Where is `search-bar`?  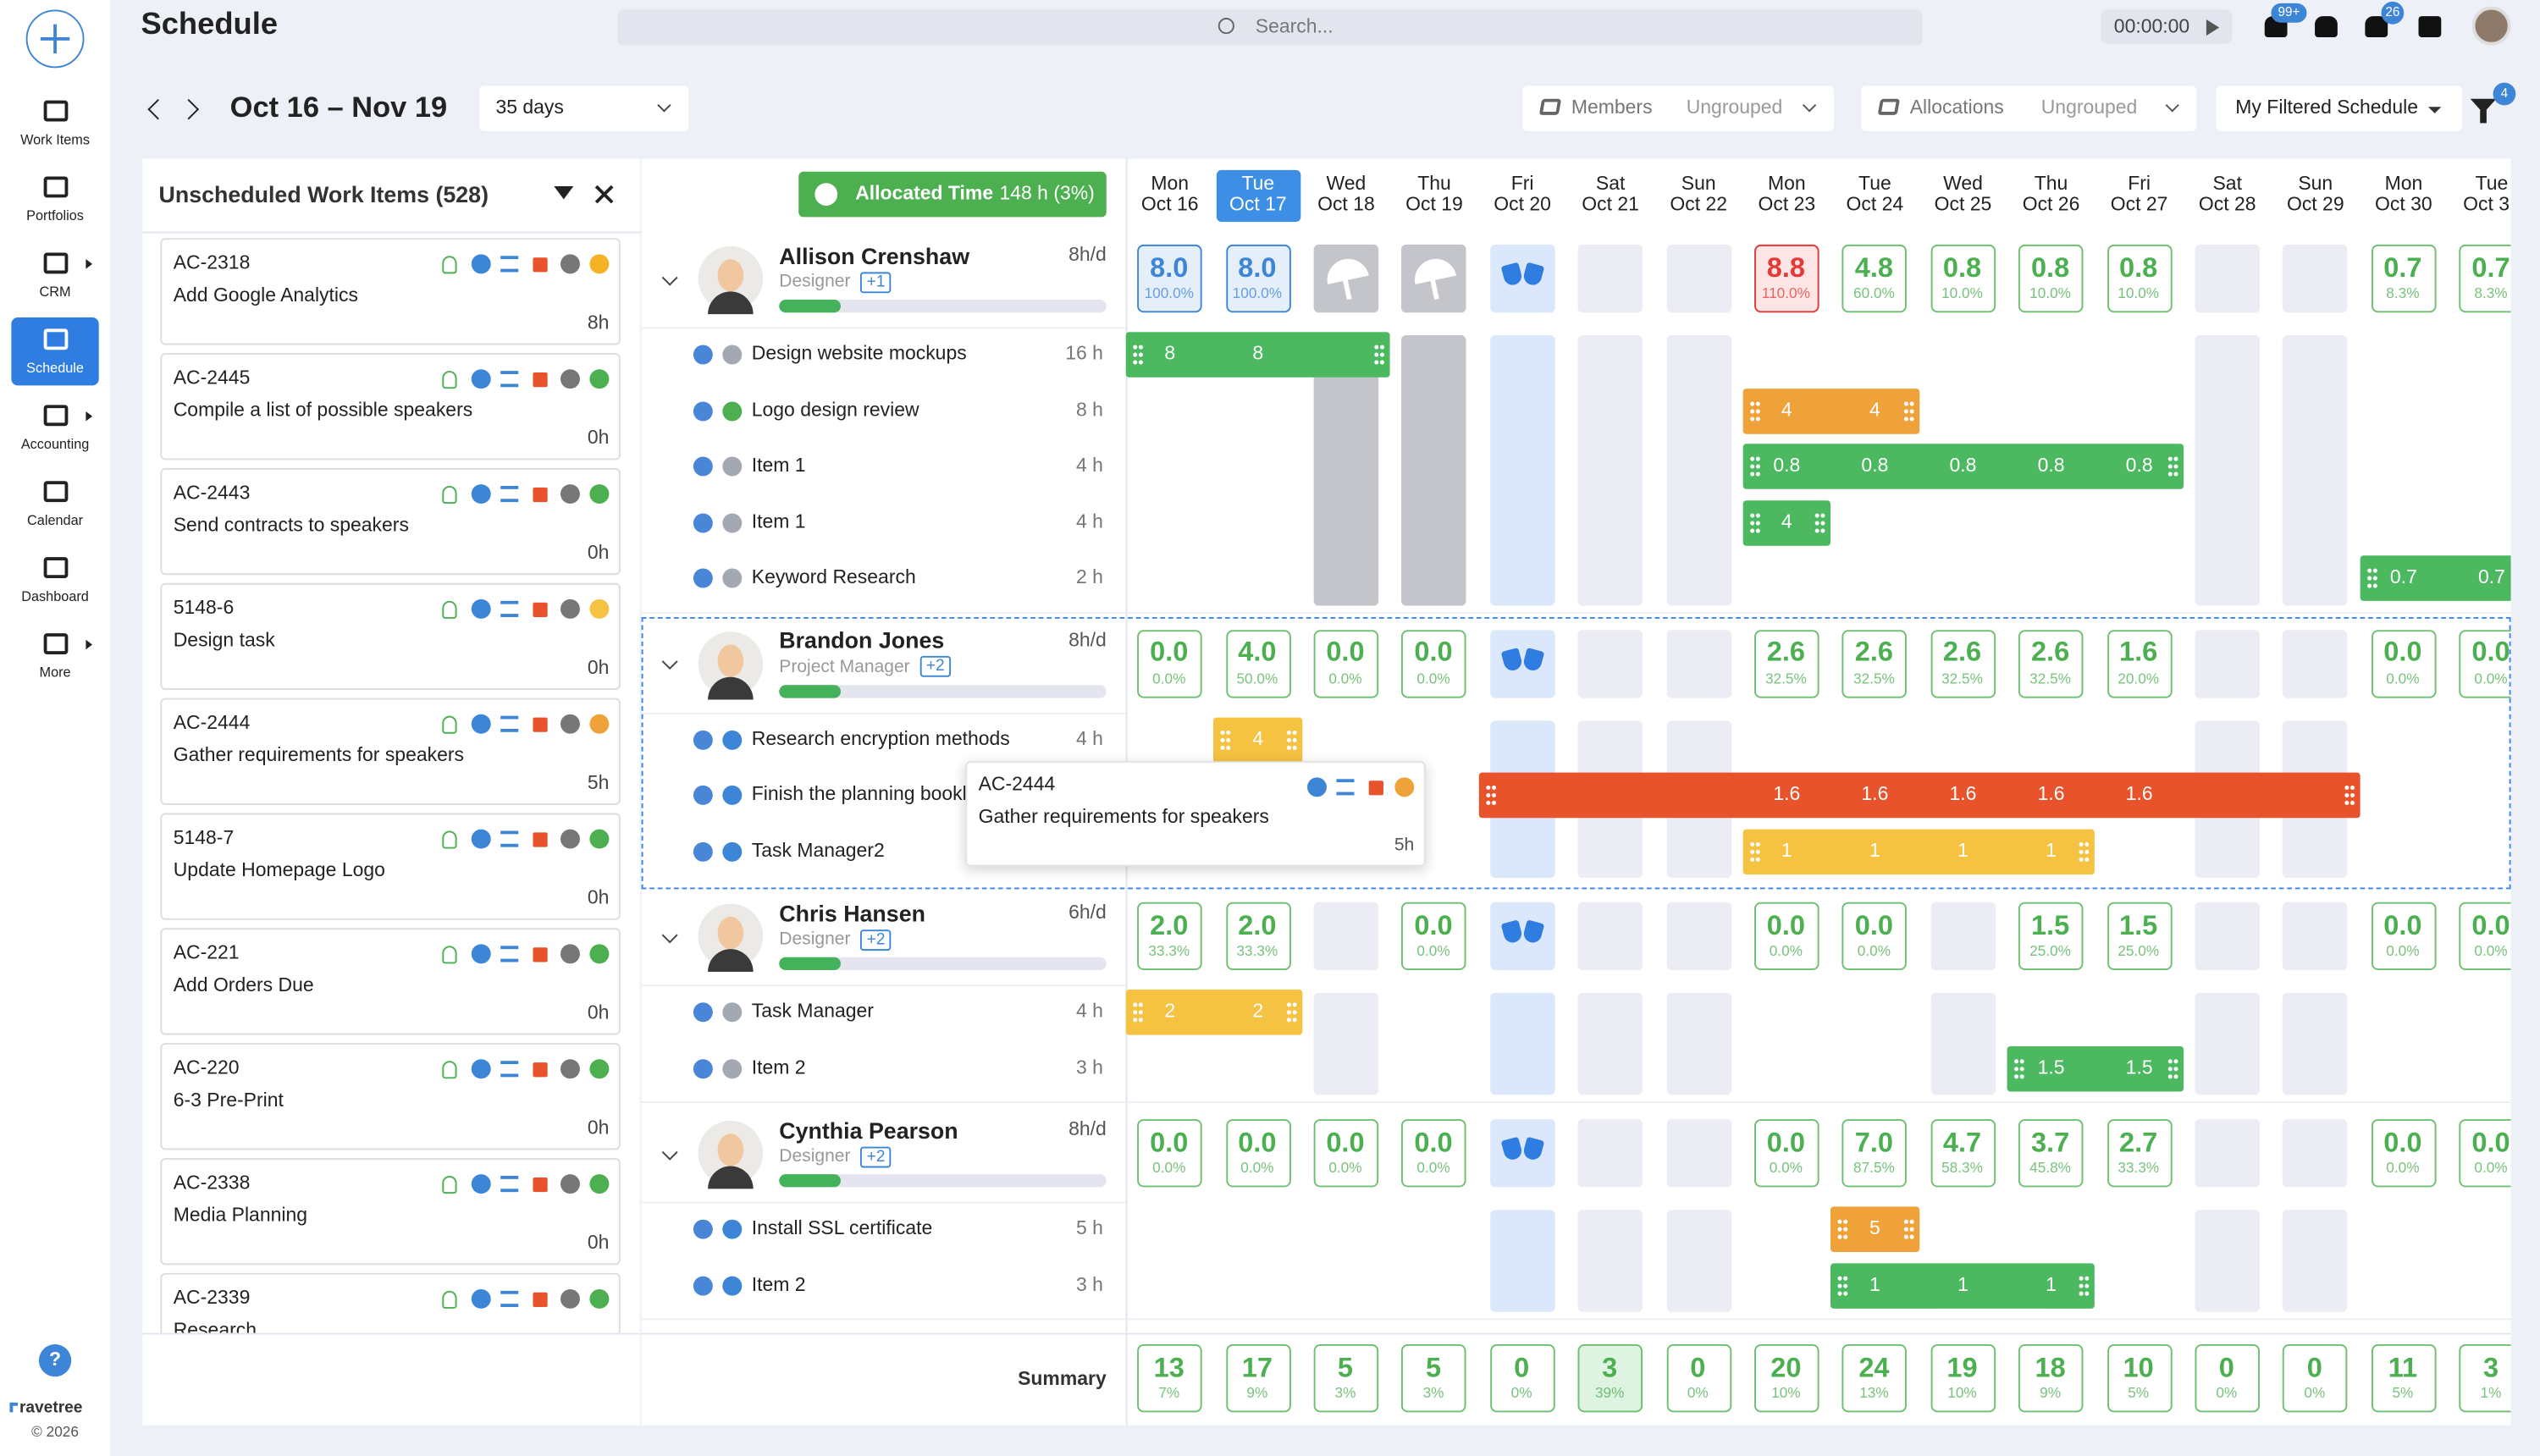 search-bar is located at coordinates (1270, 27).